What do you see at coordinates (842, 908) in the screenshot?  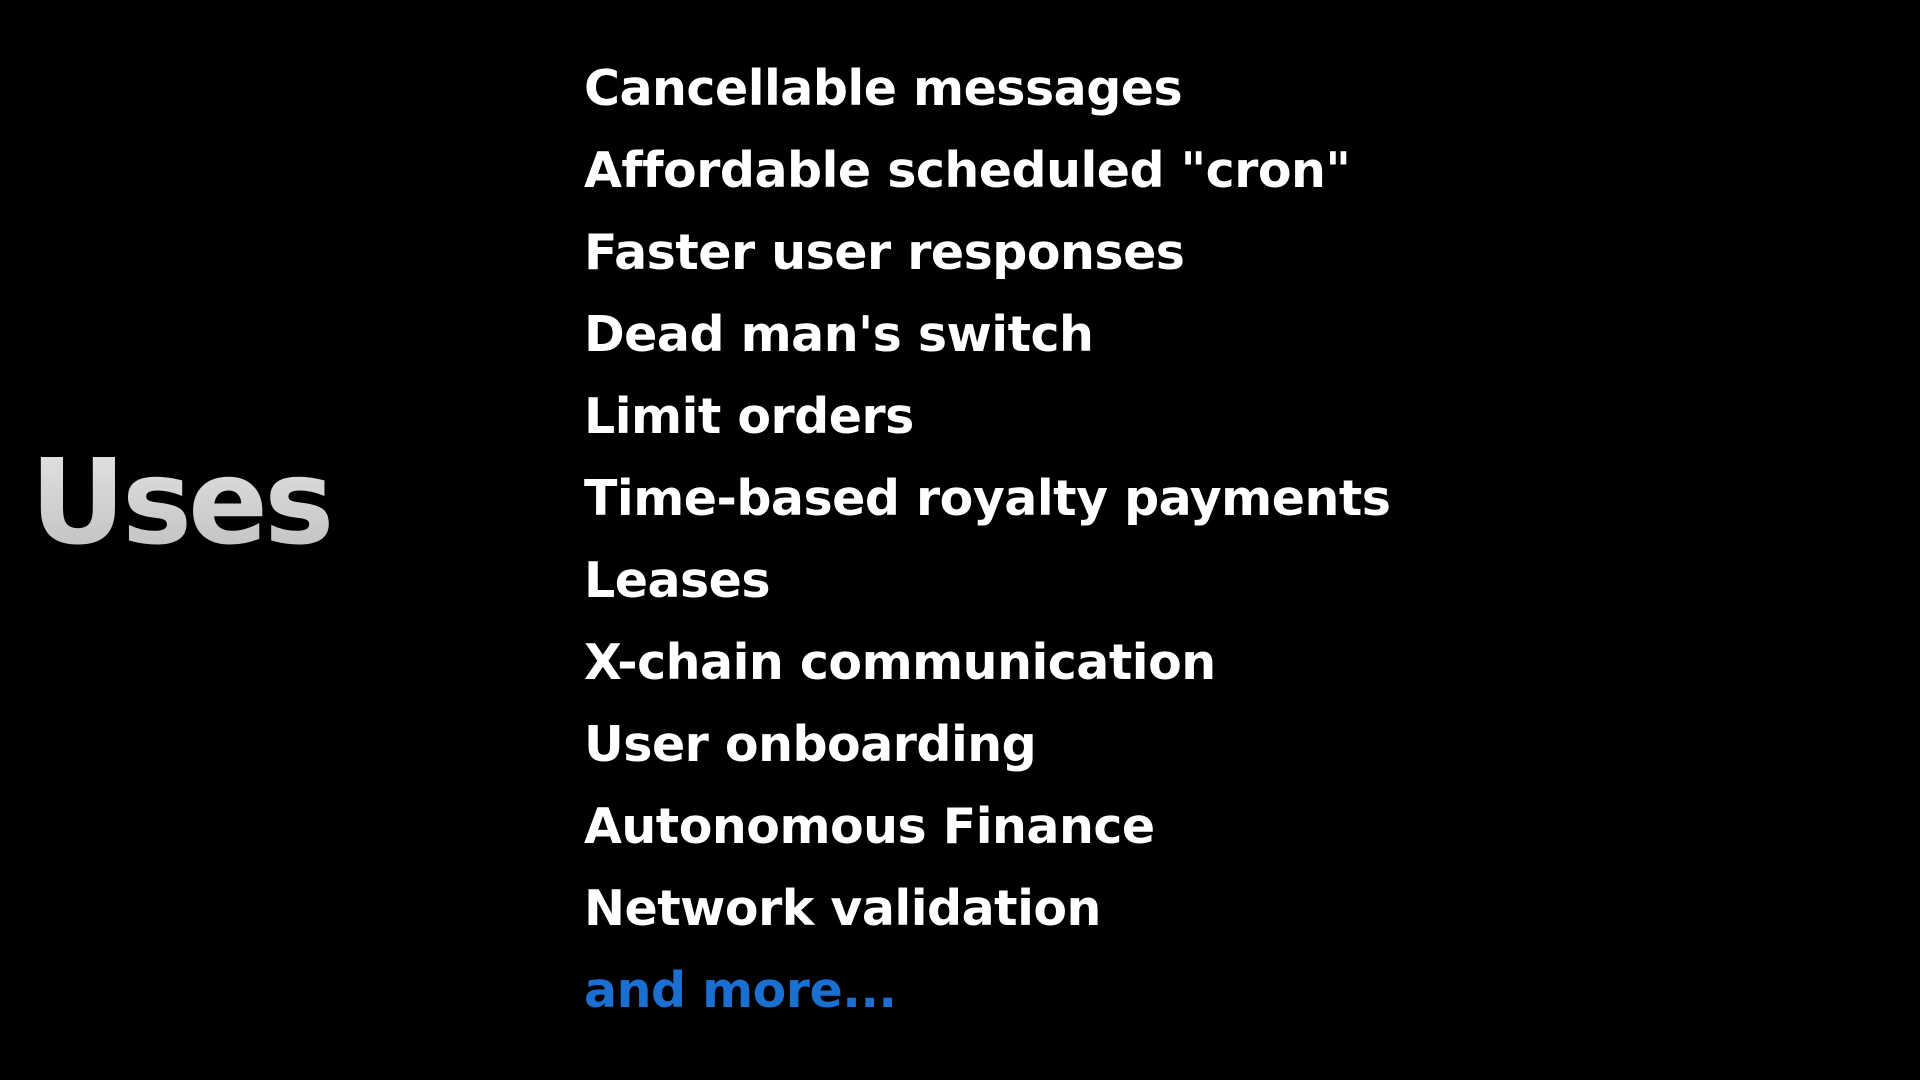 I see `list-item-network-validation: Network validation` at bounding box center [842, 908].